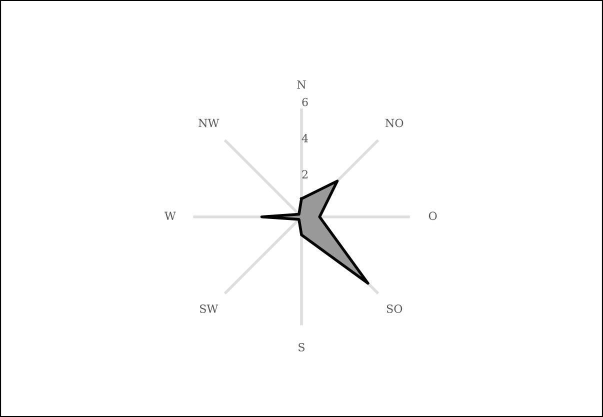 The image size is (603, 417). I want to click on spoke-label: SW, so click(209, 308).